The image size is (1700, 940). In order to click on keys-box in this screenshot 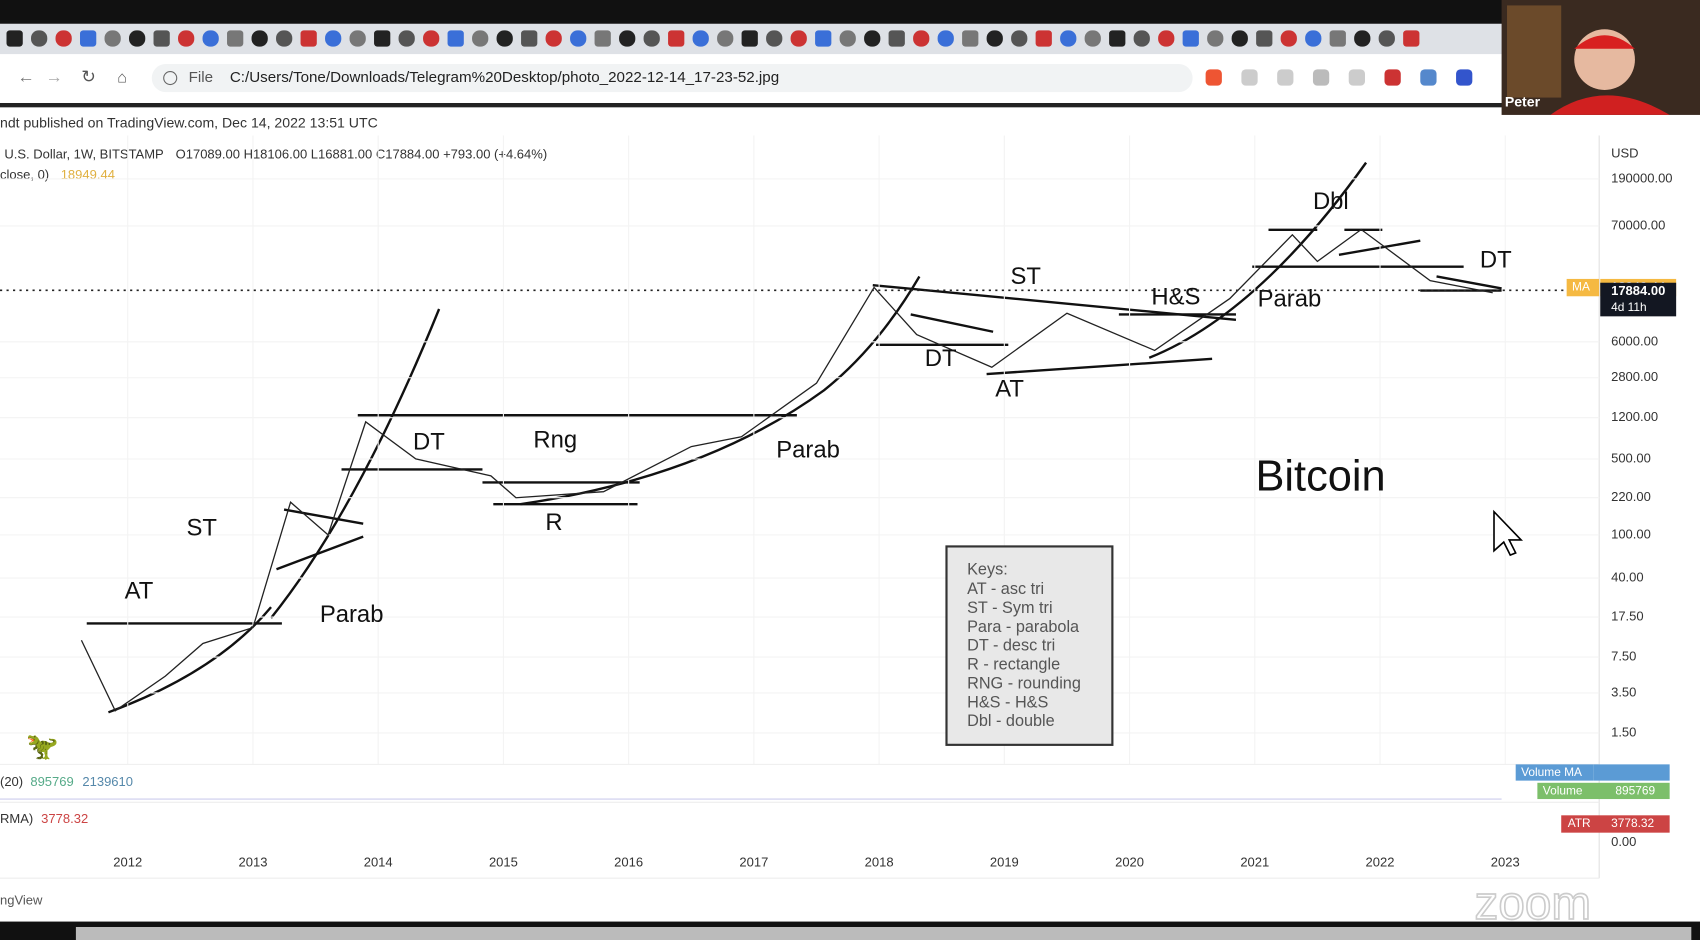, I will do `click(1029, 645)`.